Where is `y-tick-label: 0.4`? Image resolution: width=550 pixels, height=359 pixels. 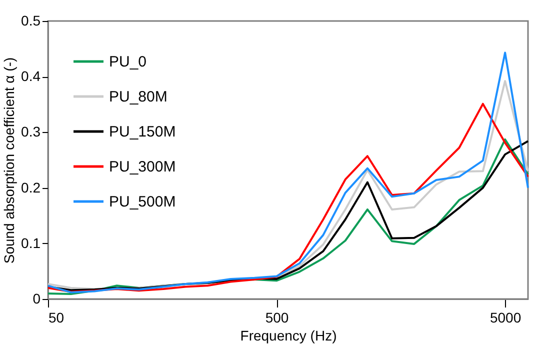
y-tick-label: 0.4 is located at coordinates (31, 76).